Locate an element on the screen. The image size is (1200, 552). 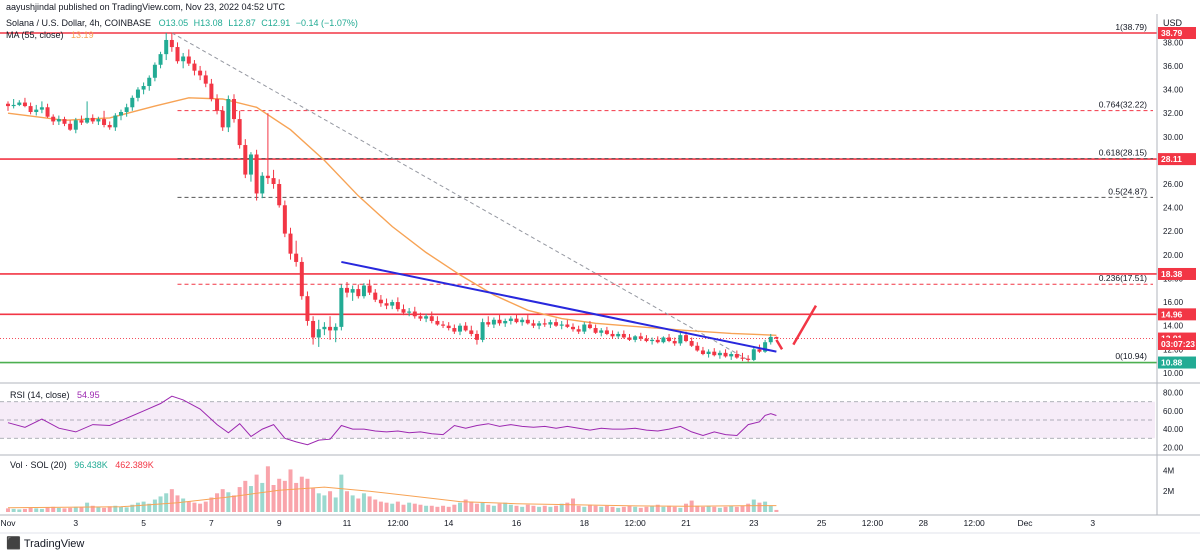
time-tick-label: 7 is located at coordinates (211, 523).